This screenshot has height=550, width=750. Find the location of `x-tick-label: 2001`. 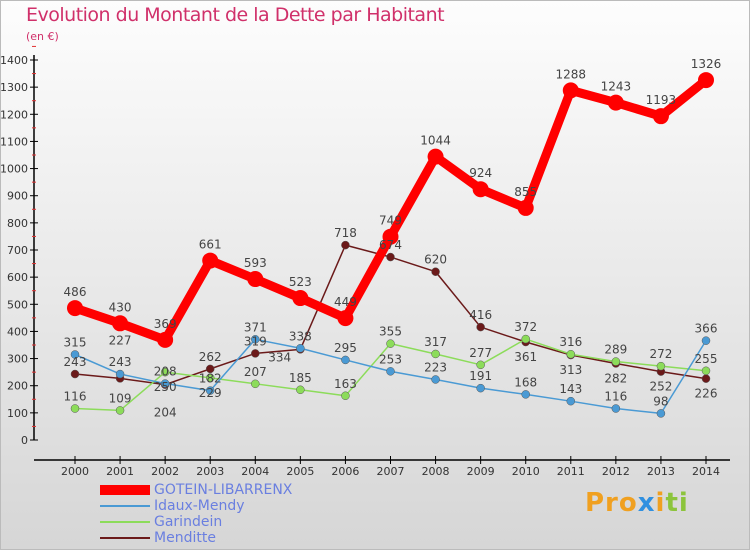

x-tick-label: 2001 is located at coordinates (120, 471).